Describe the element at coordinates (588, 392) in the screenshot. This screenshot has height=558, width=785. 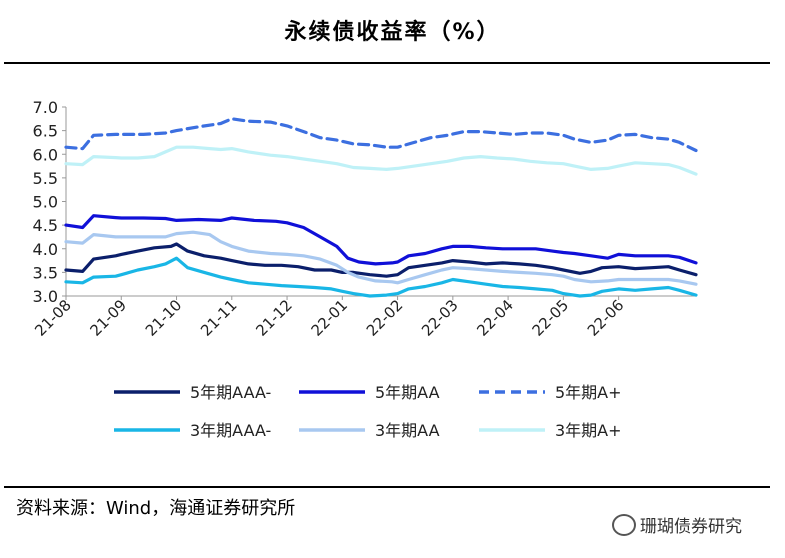
I see `legend-label: 5年期A+` at that location.